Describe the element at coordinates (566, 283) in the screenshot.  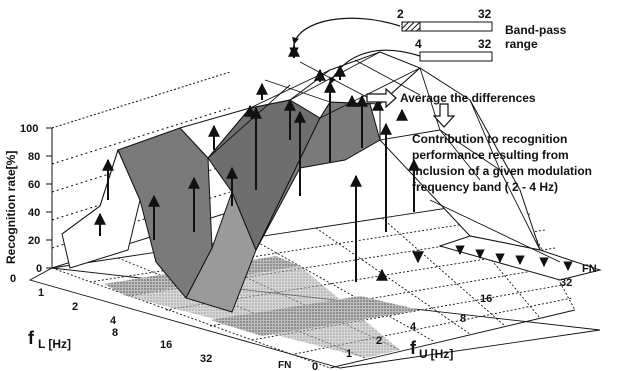
I see `fu-tick-32: 32` at that location.